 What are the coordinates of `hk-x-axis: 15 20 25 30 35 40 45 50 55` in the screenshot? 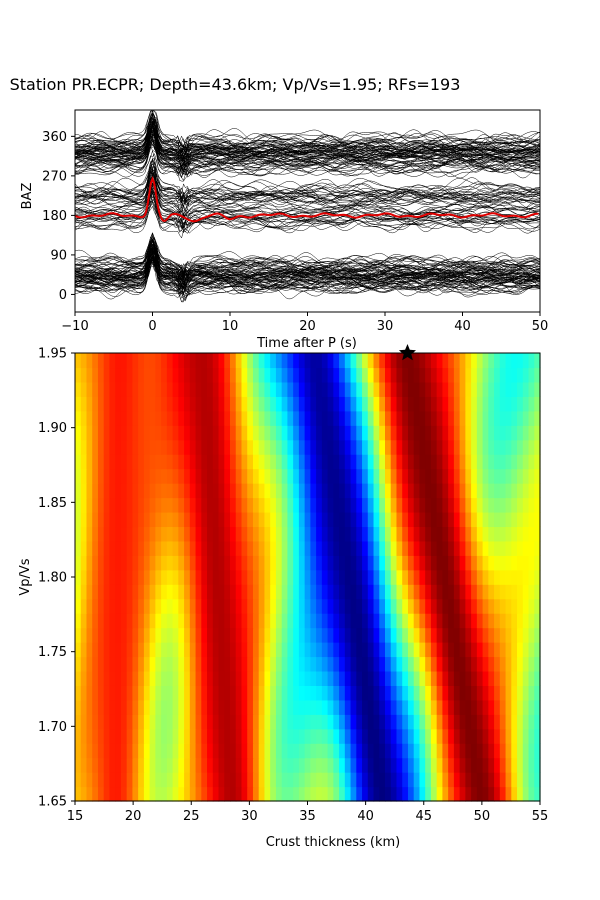 It's located at (307, 812).